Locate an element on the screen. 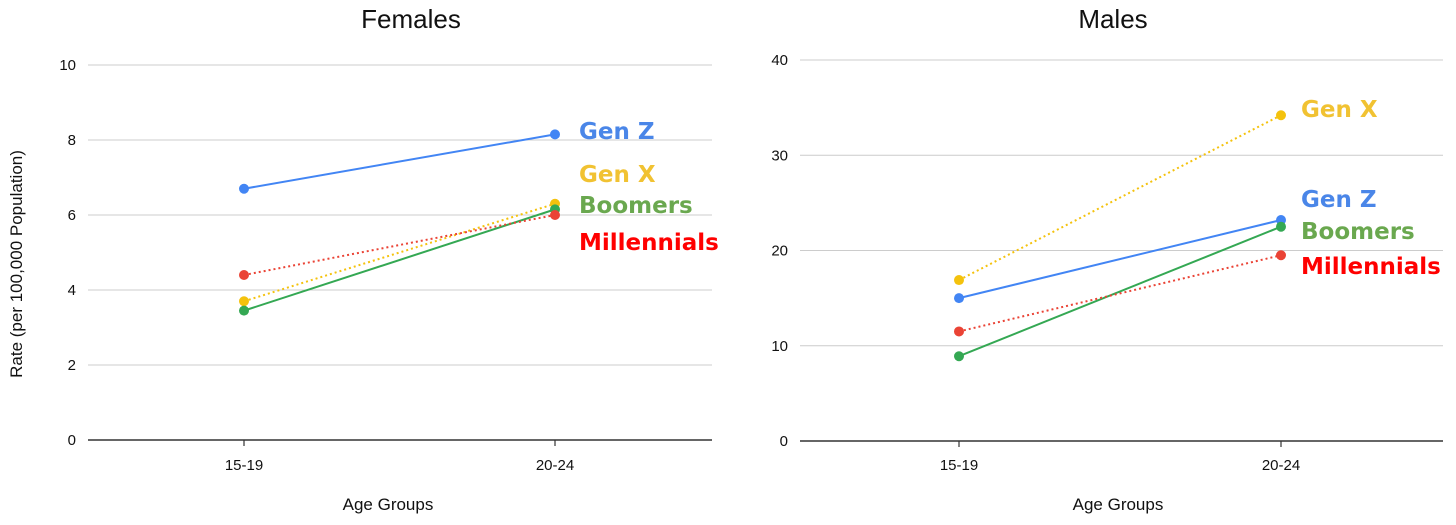 The width and height of the screenshot is (1456, 525). males-gen-x-series-label: Gen X is located at coordinates (1339, 110).